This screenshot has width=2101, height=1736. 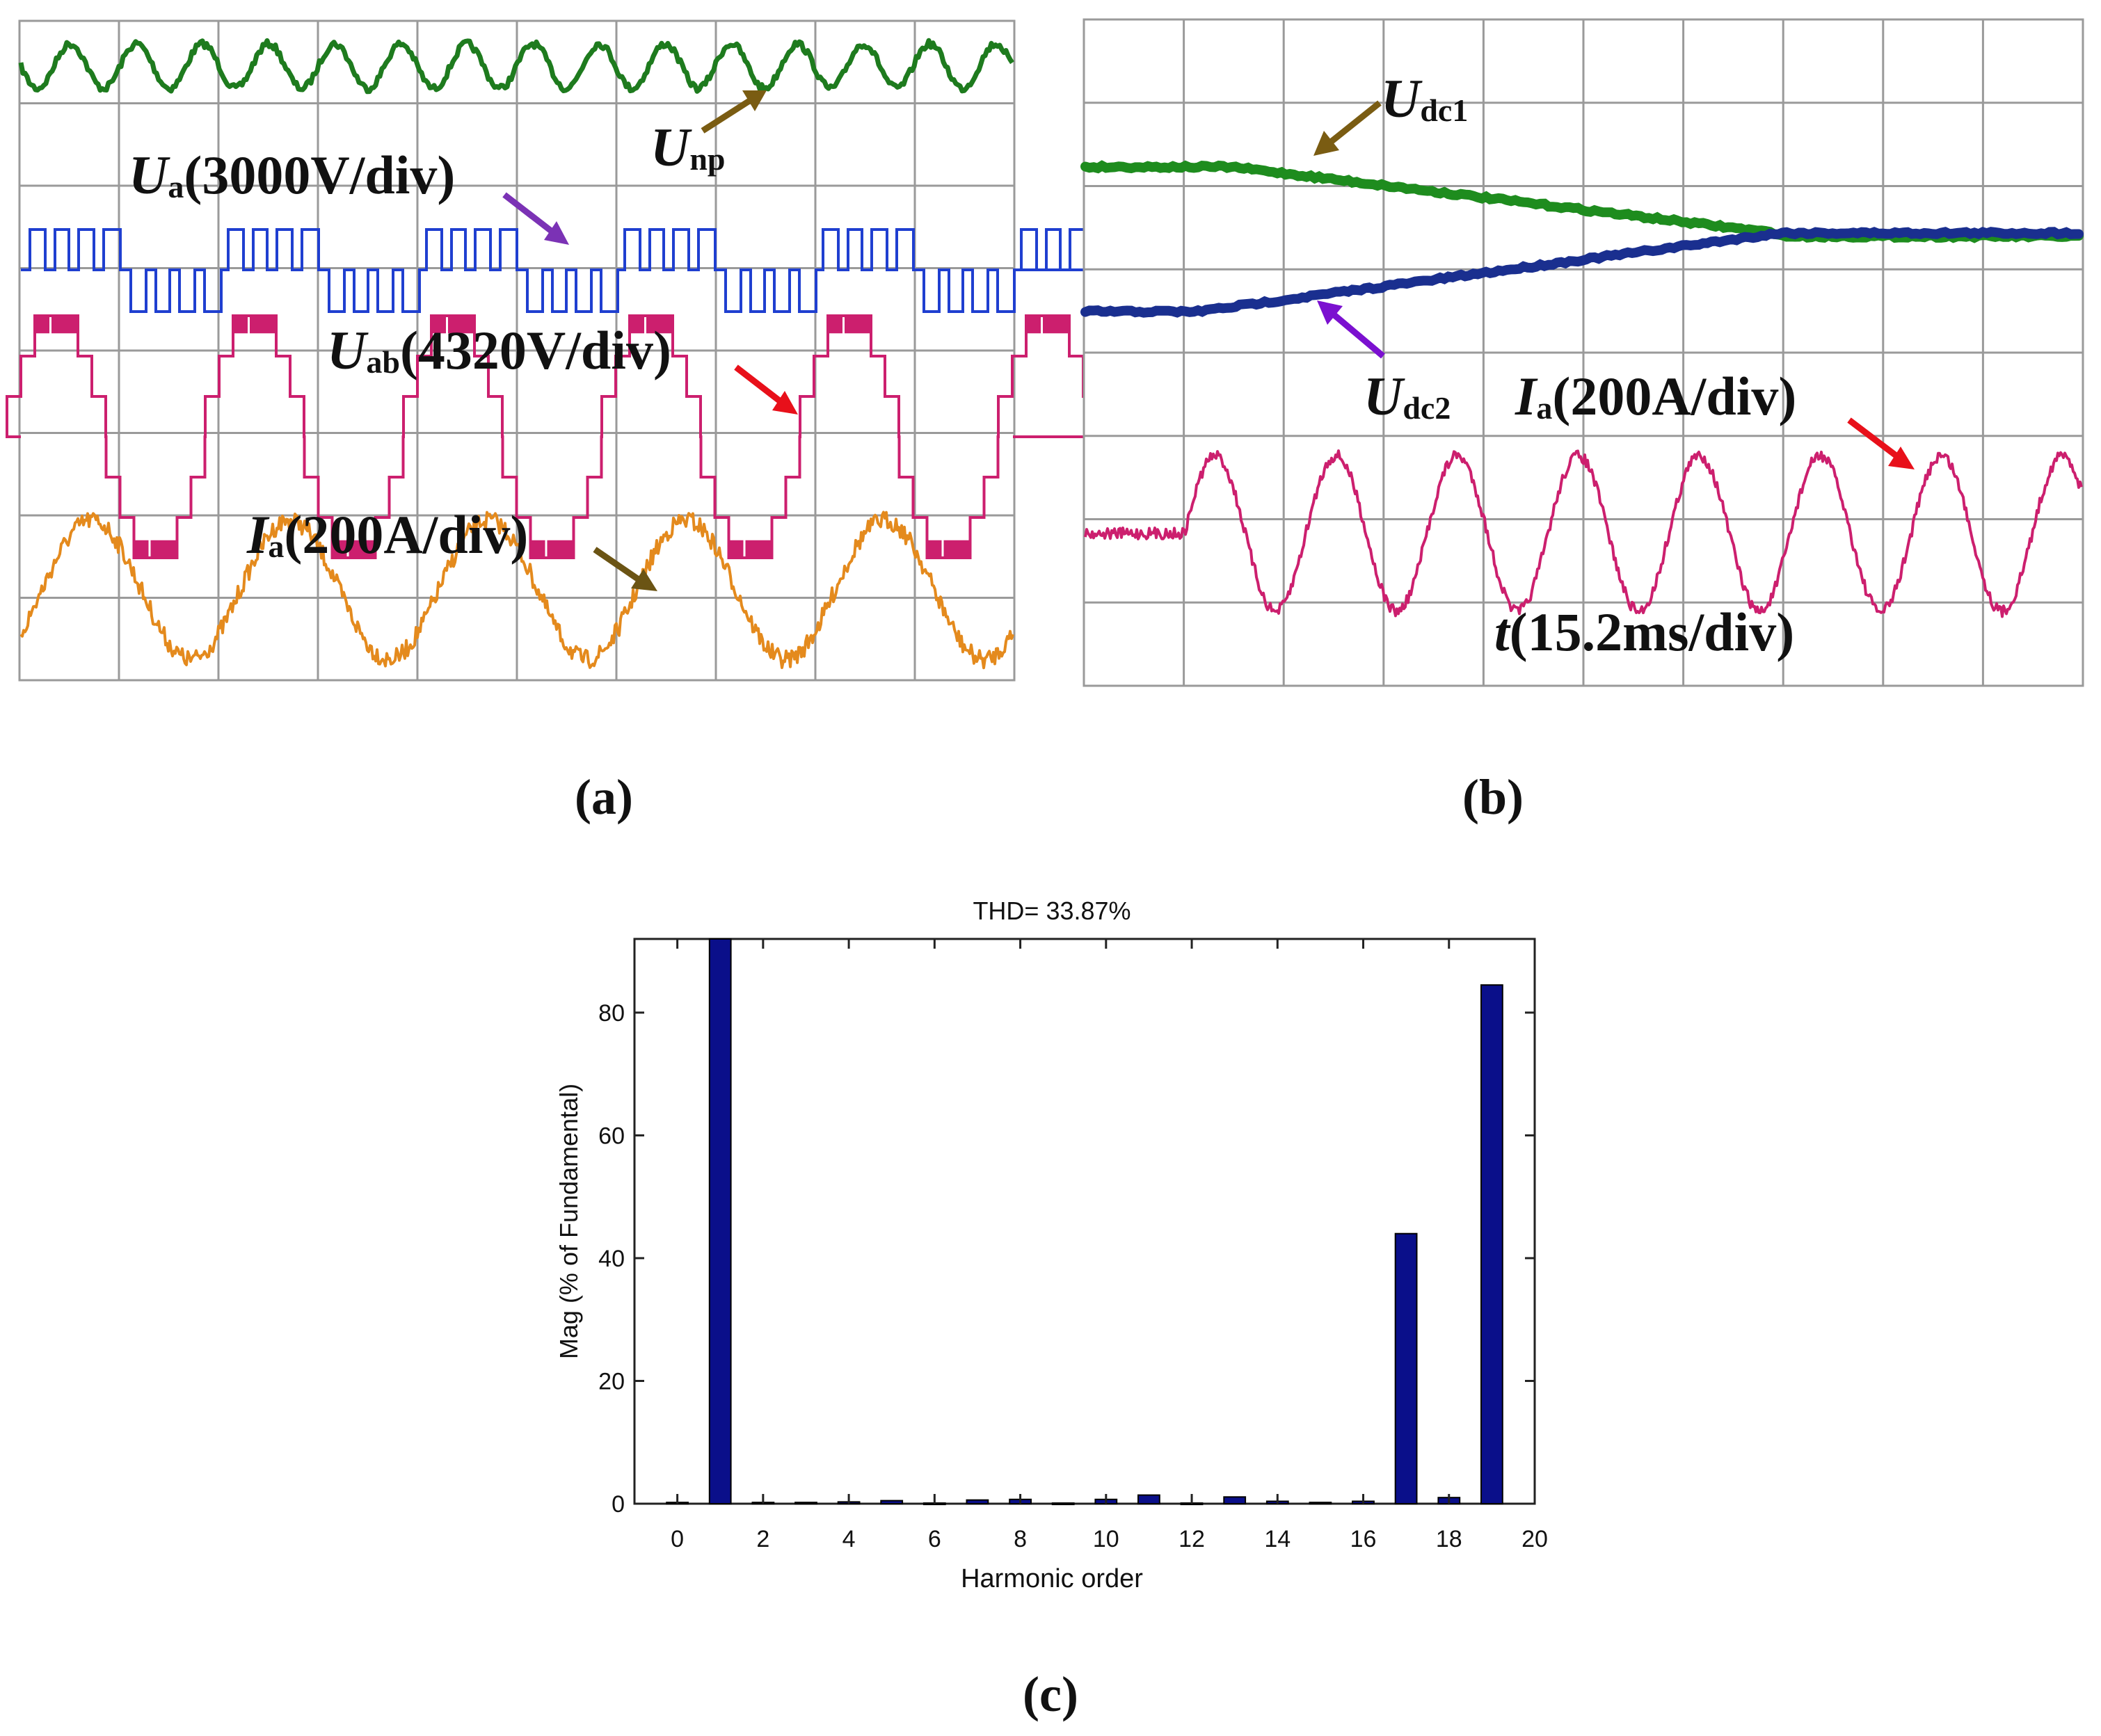 I want to click on x-tick-label: 8, so click(x=1020, y=1539).